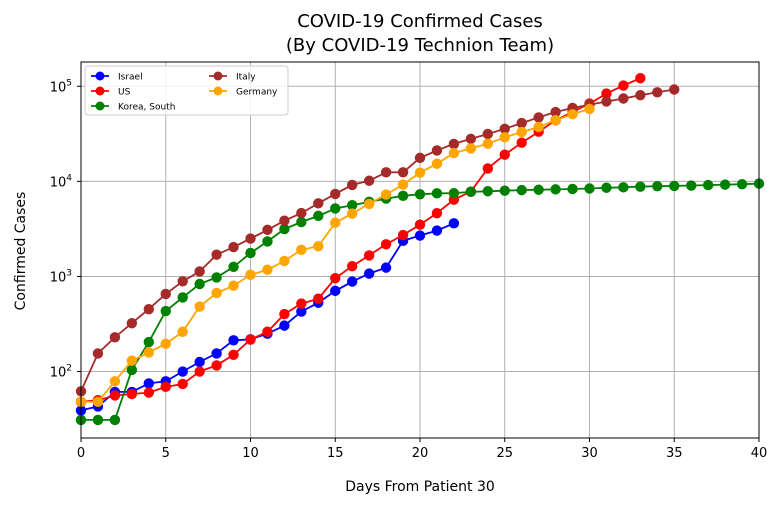 The image size is (782, 507). Describe the element at coordinates (124, 93) in the screenshot. I see `legend-label: US` at that location.